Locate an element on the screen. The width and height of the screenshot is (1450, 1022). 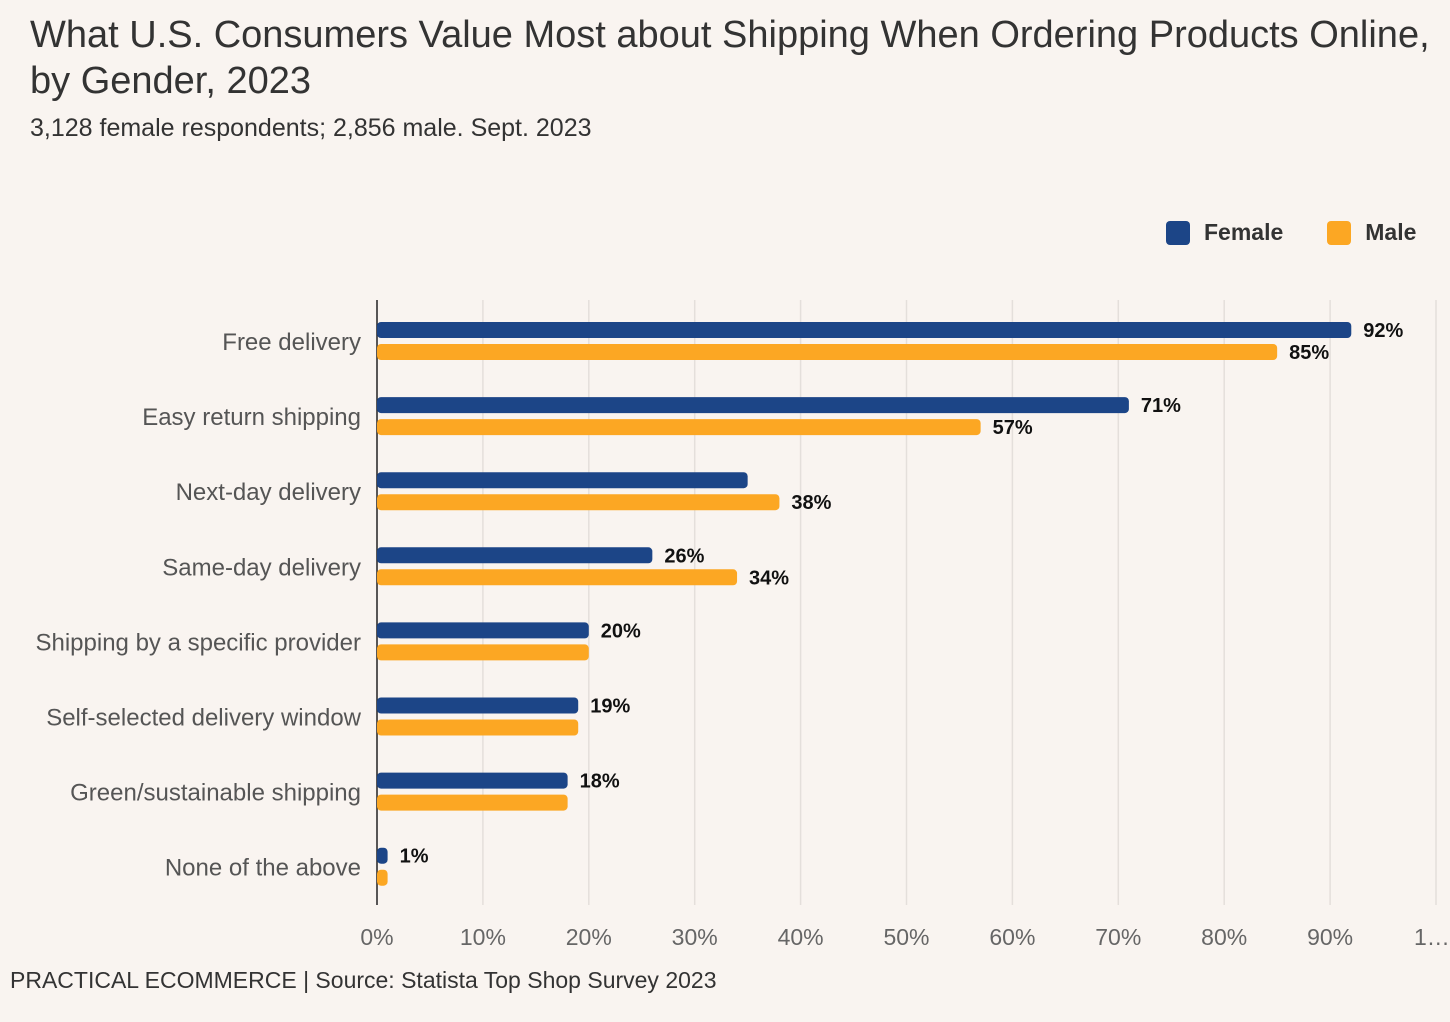
category-label: None of the above is located at coordinates (263, 868).